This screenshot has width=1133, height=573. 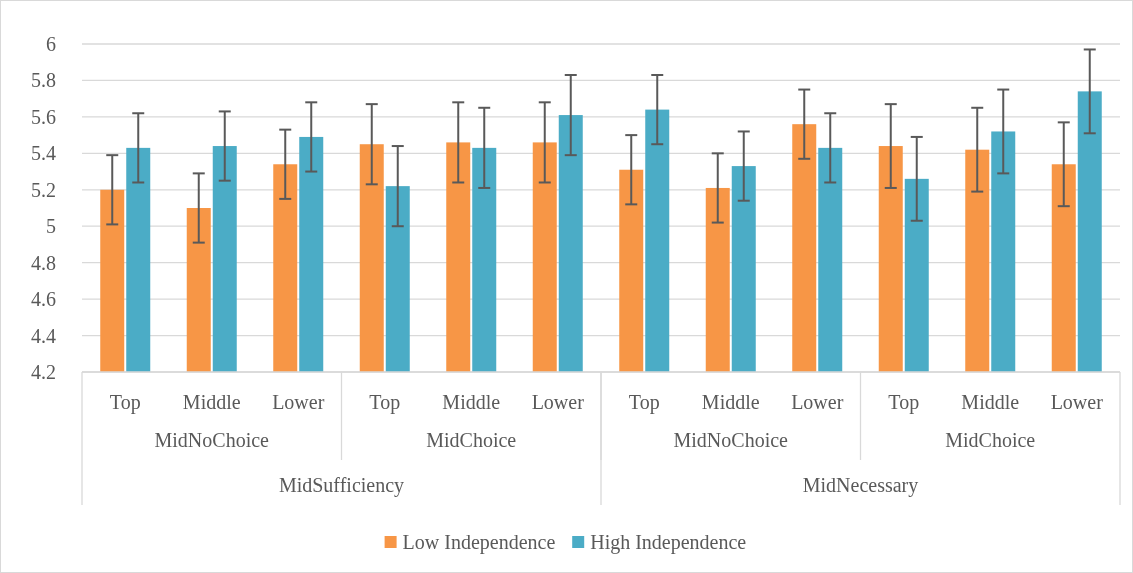 What do you see at coordinates (43, 189) in the screenshot?
I see `y-tick-label: 5.2` at bounding box center [43, 189].